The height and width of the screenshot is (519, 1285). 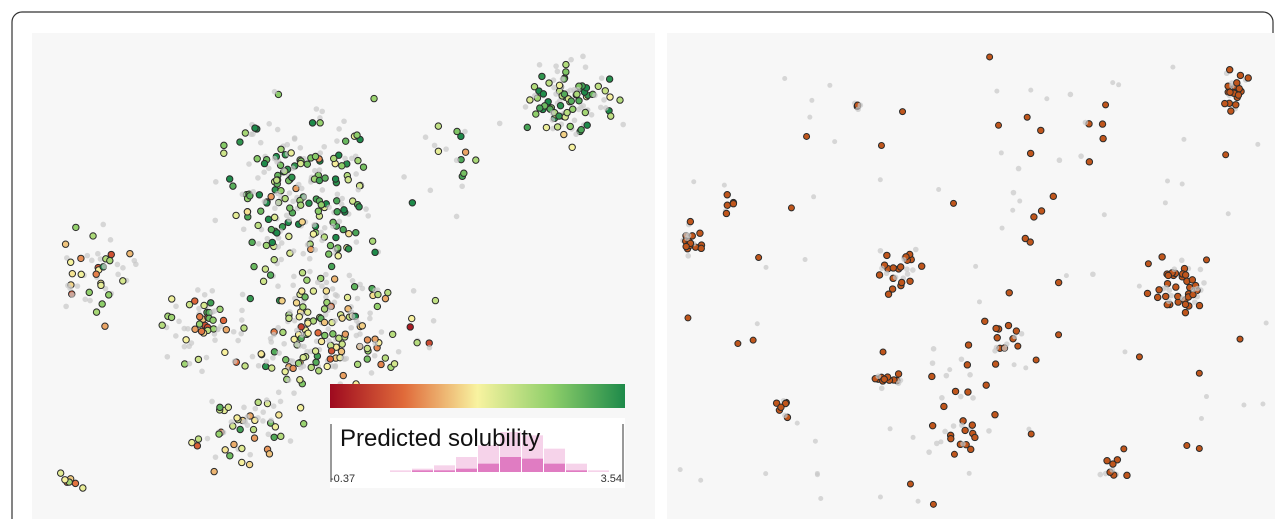 I want to click on histogram-box, so click(x=477, y=453).